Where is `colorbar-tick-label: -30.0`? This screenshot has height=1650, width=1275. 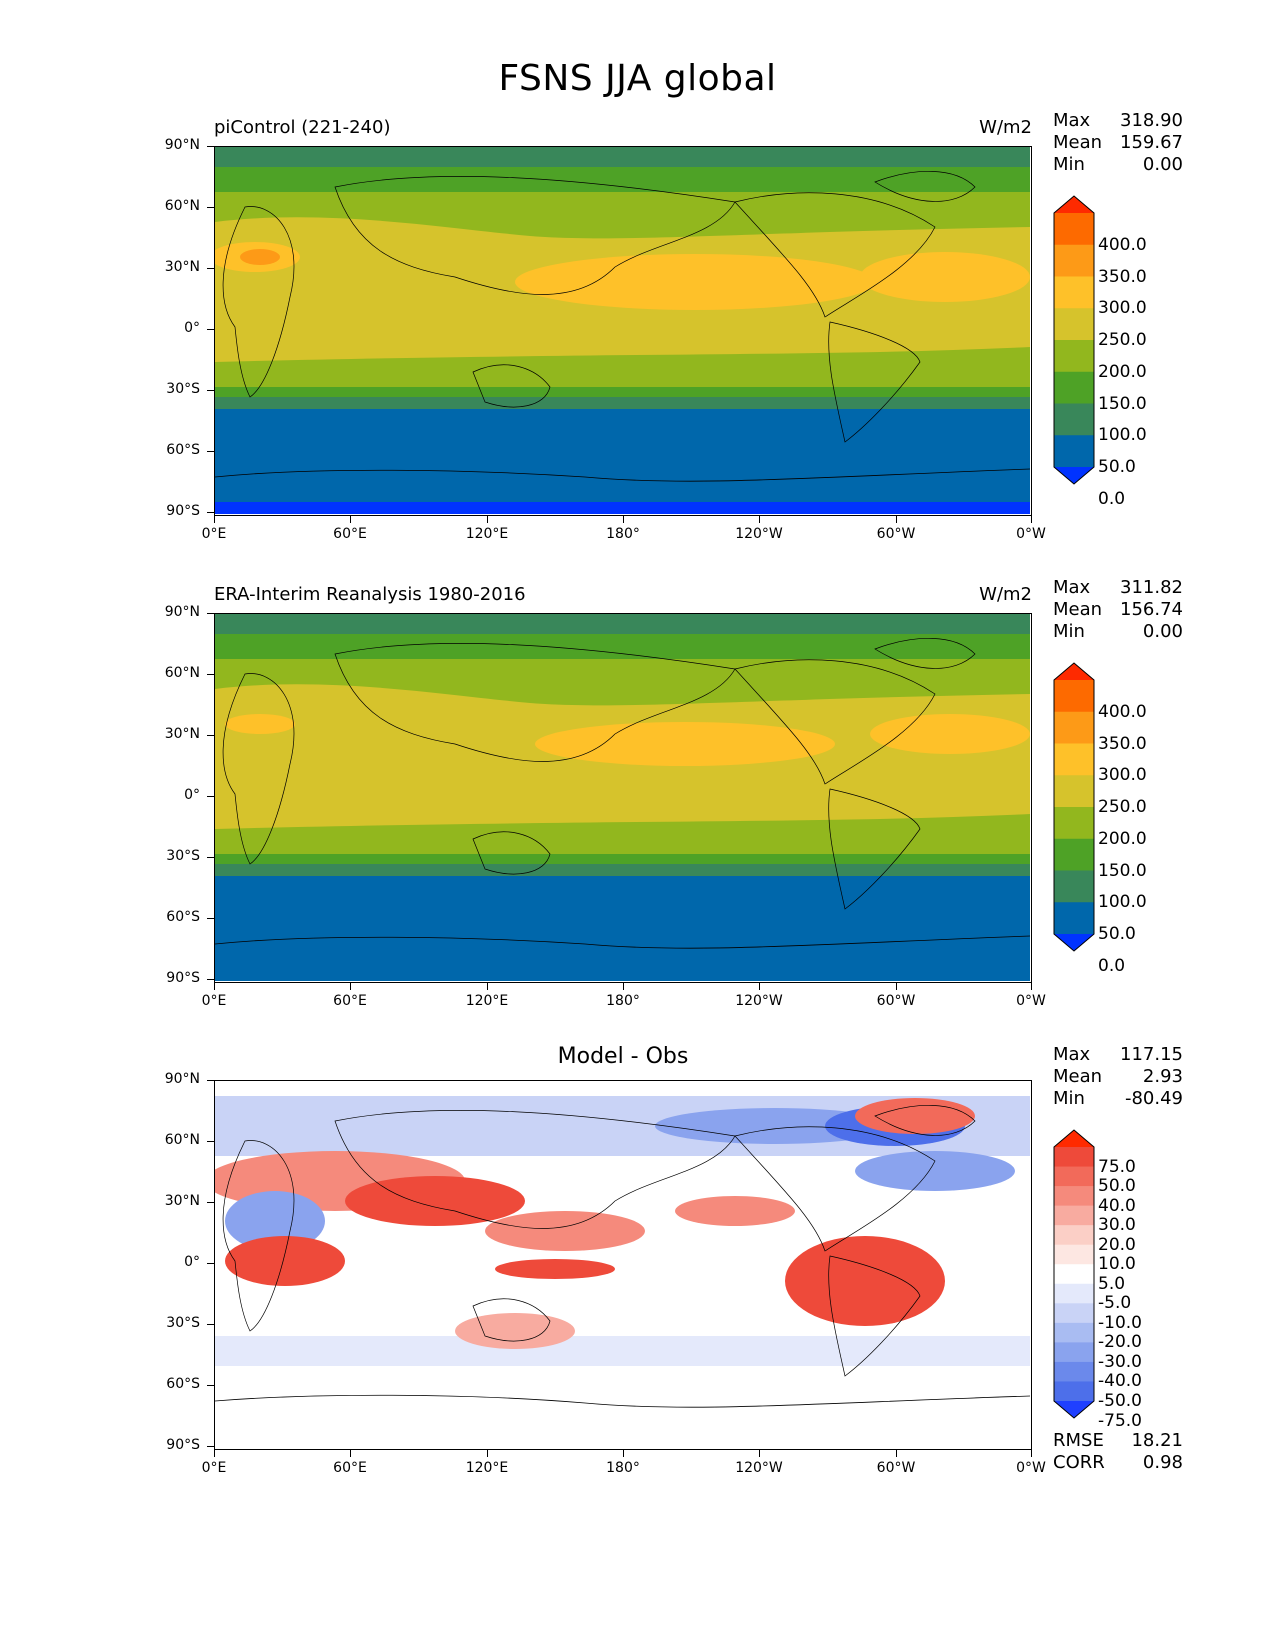
colorbar-tick-label: -30.0 is located at coordinates (1120, 1361).